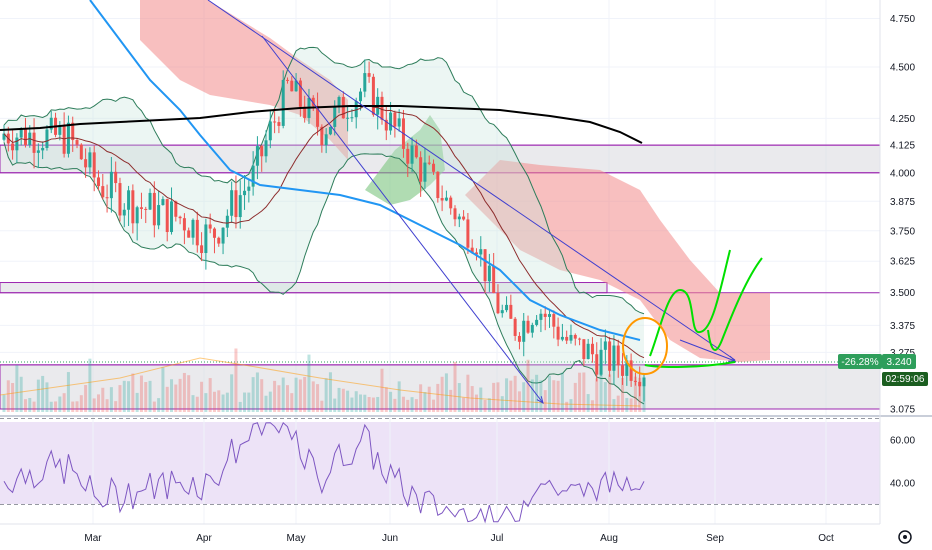 Image resolution: width=932 pixels, height=550 pixels. Describe the element at coordinates (902, 463) in the screenshot. I see `rsi-axis: 60.00 40.00` at that location.